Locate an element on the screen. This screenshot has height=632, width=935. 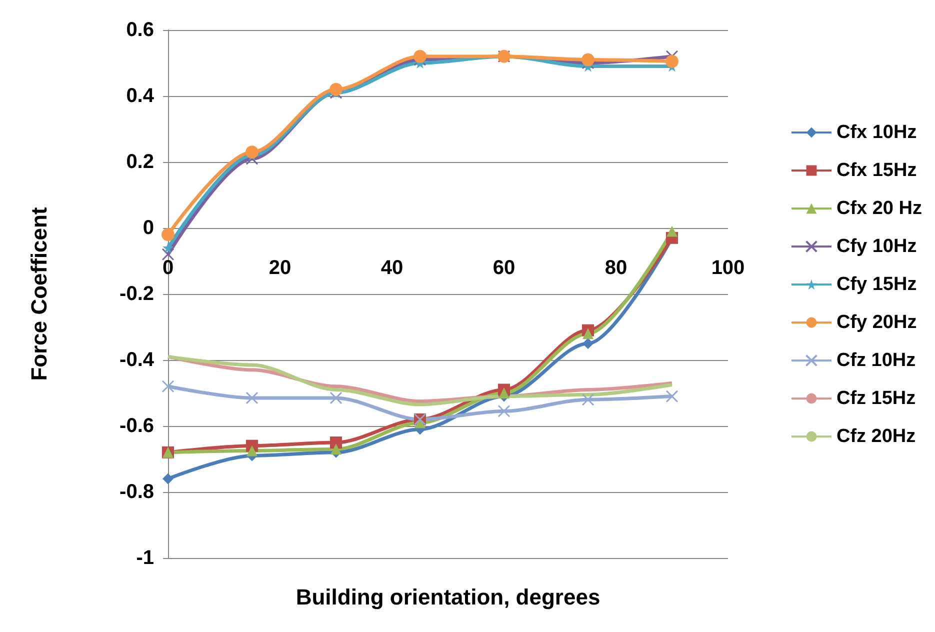
x-axis-title: Building orientation, degrees is located at coordinates (448, 597).